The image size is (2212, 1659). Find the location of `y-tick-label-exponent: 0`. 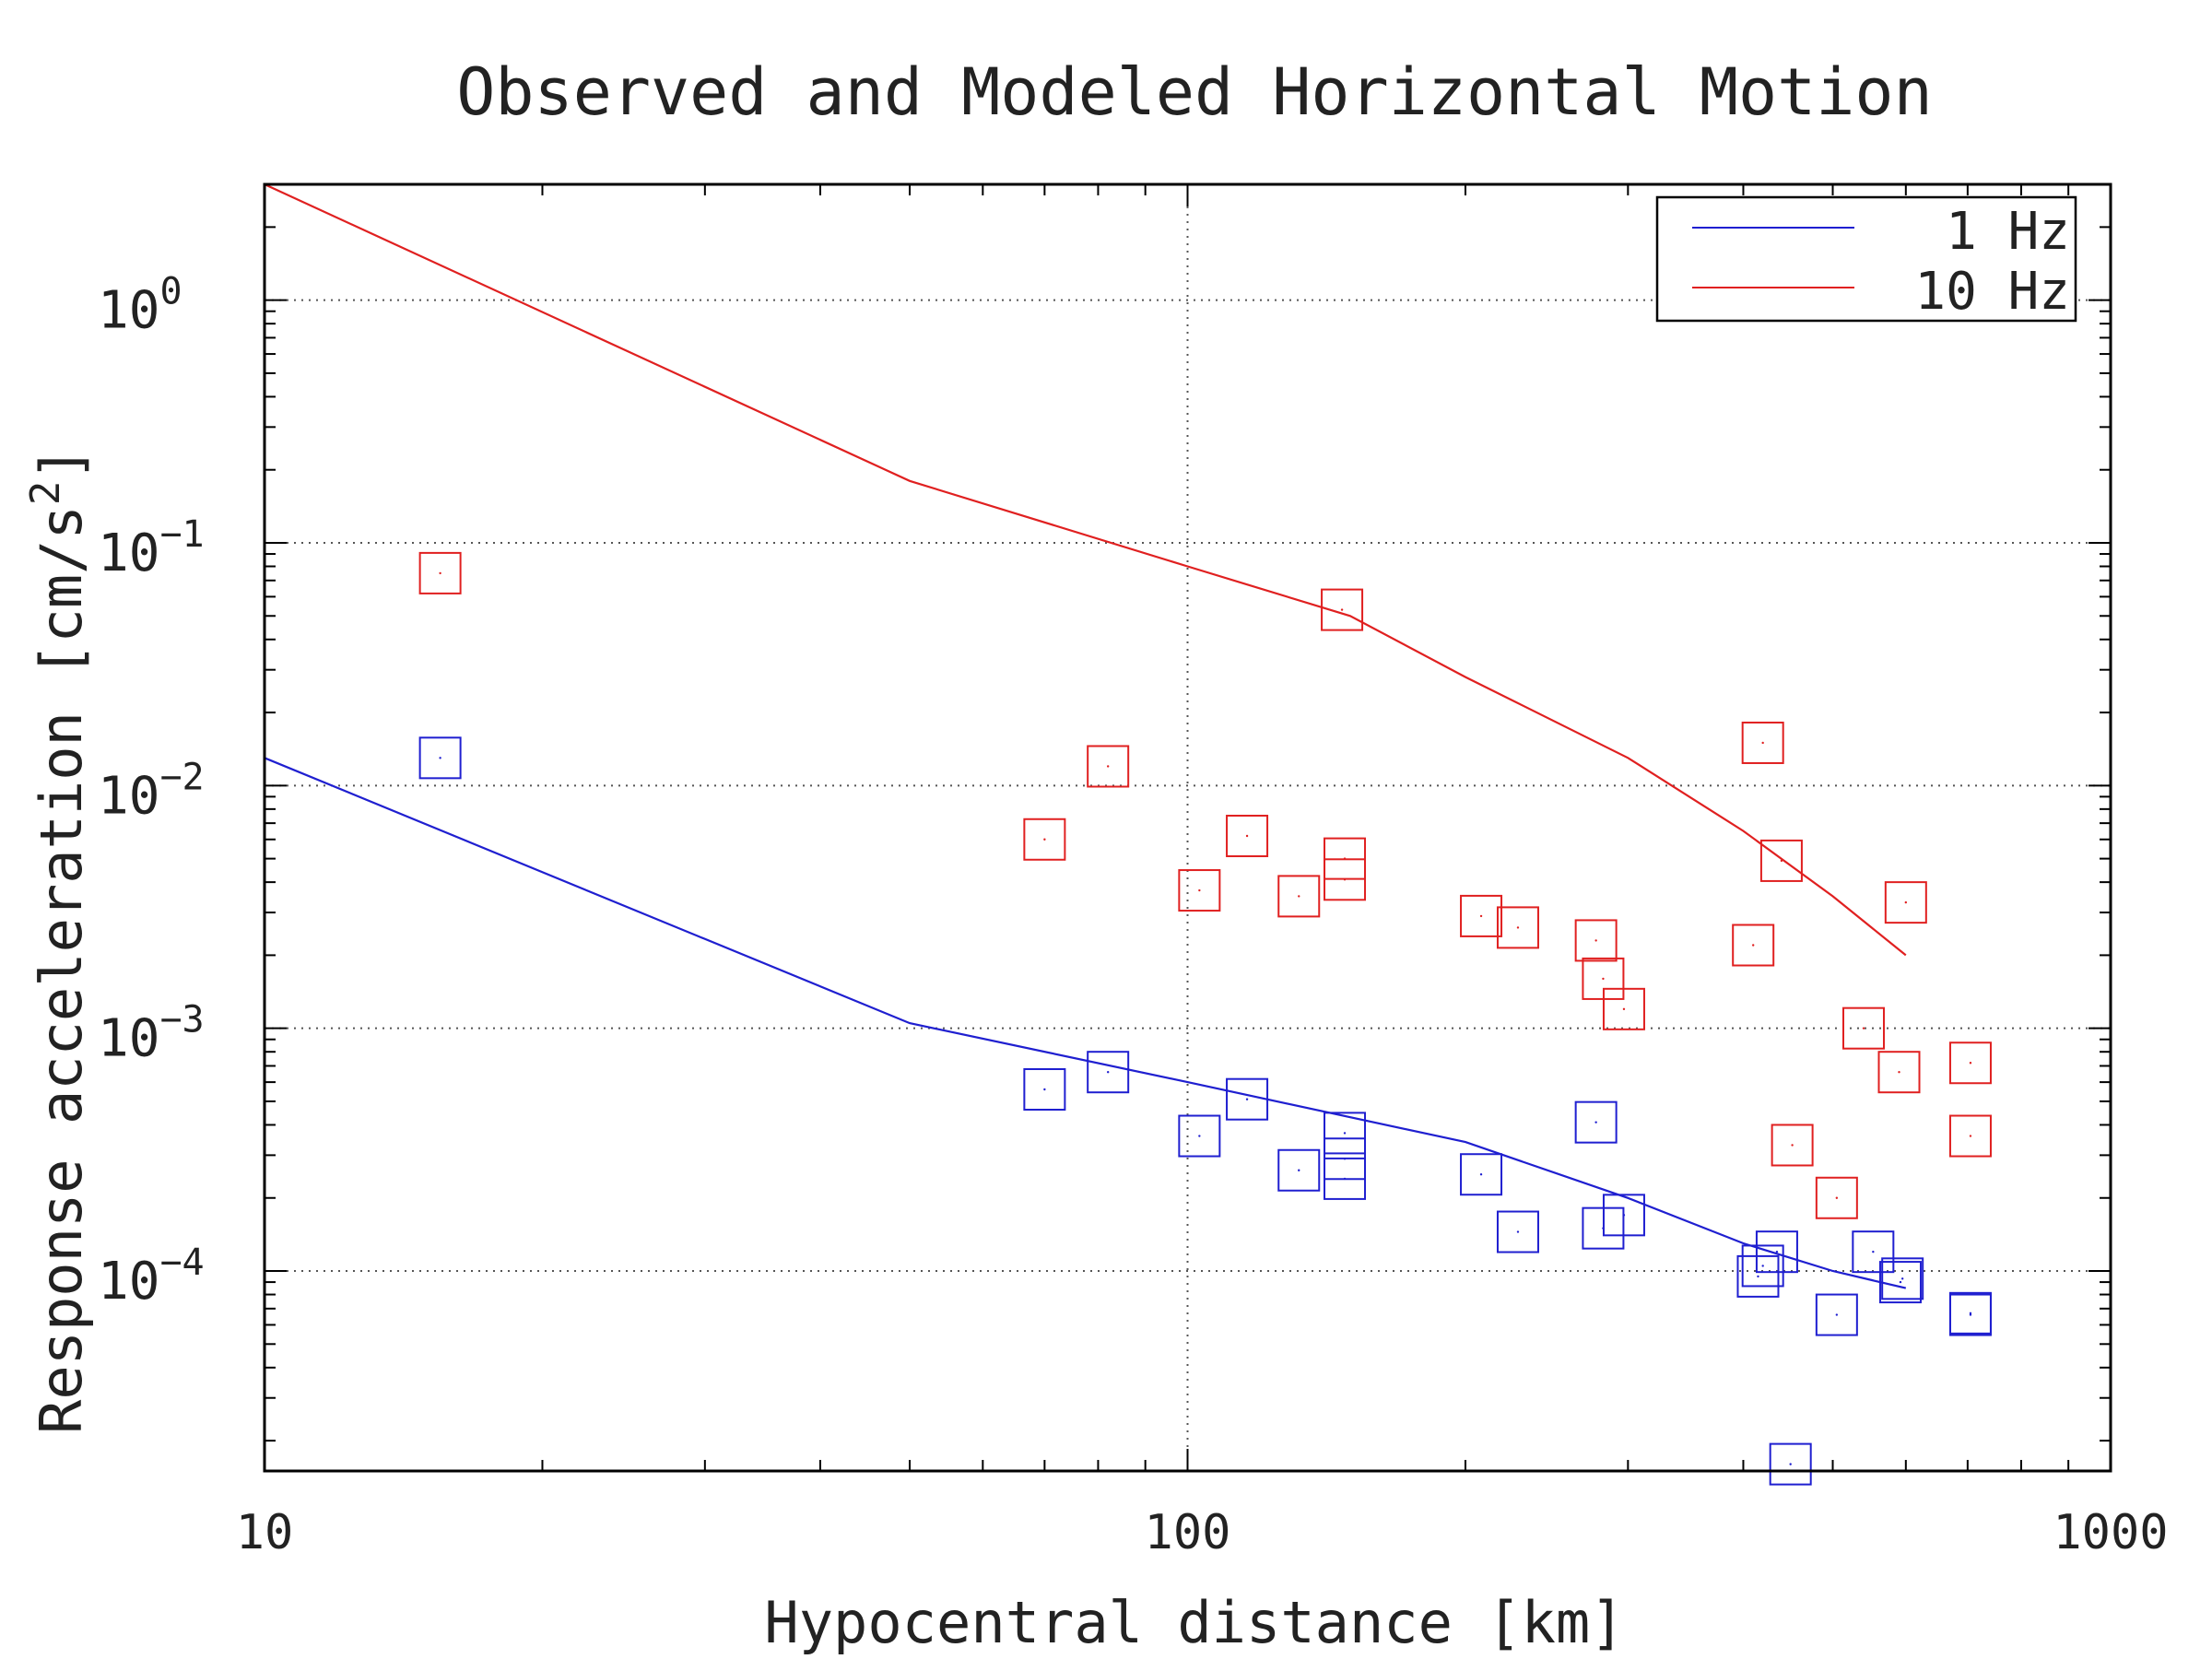

y-tick-label-exponent: 0 is located at coordinates (170, 292).